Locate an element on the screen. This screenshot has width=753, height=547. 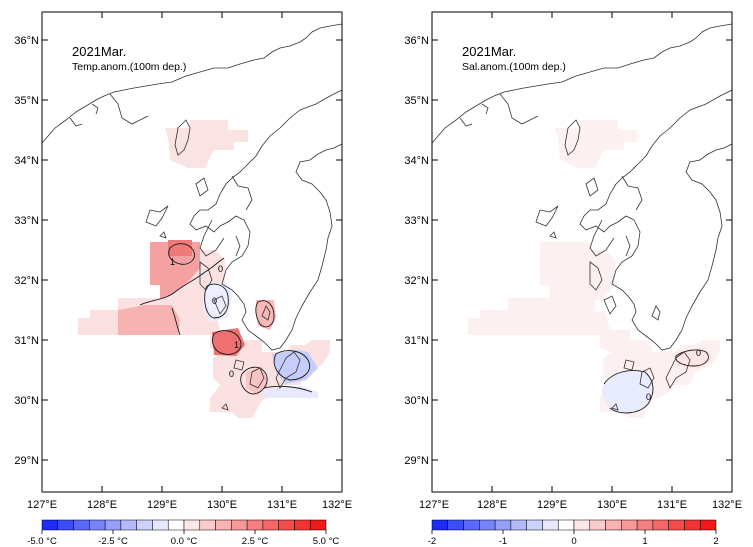
salinity-colorbar-labels: -2 -1 0 1 2 is located at coordinates (573, 541).